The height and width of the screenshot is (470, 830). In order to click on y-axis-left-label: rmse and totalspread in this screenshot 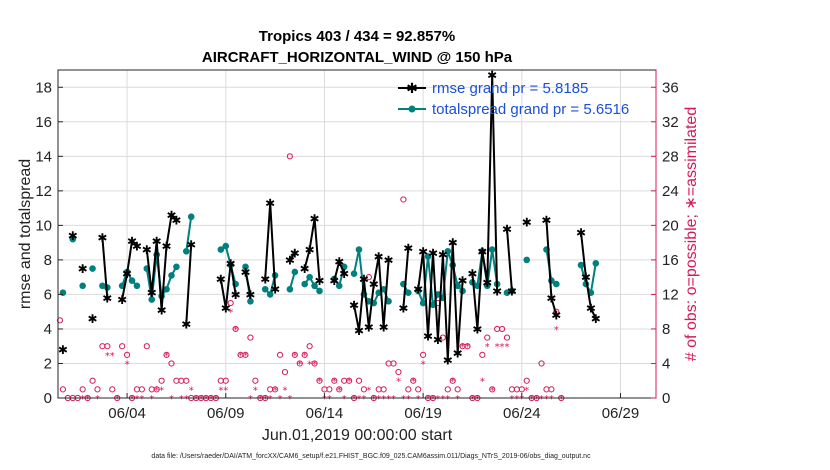, I will do `click(25, 234)`.